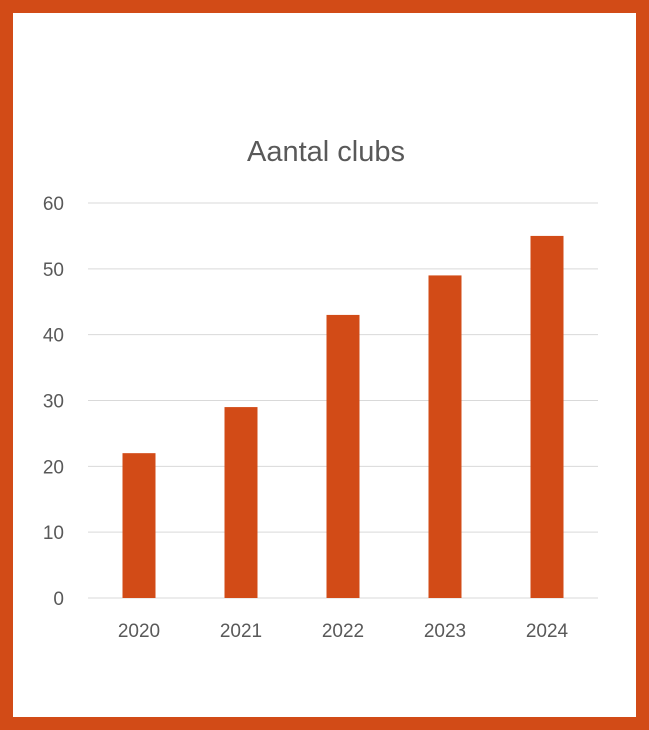 The width and height of the screenshot is (649, 730). Describe the element at coordinates (547, 631) in the screenshot. I see `x-tick-label: 2024` at that location.